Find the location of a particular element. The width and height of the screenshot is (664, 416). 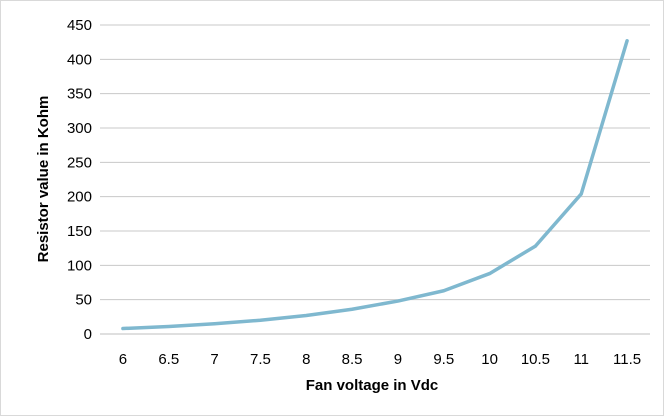

x-tick-label: 8.5 is located at coordinates (352, 359).